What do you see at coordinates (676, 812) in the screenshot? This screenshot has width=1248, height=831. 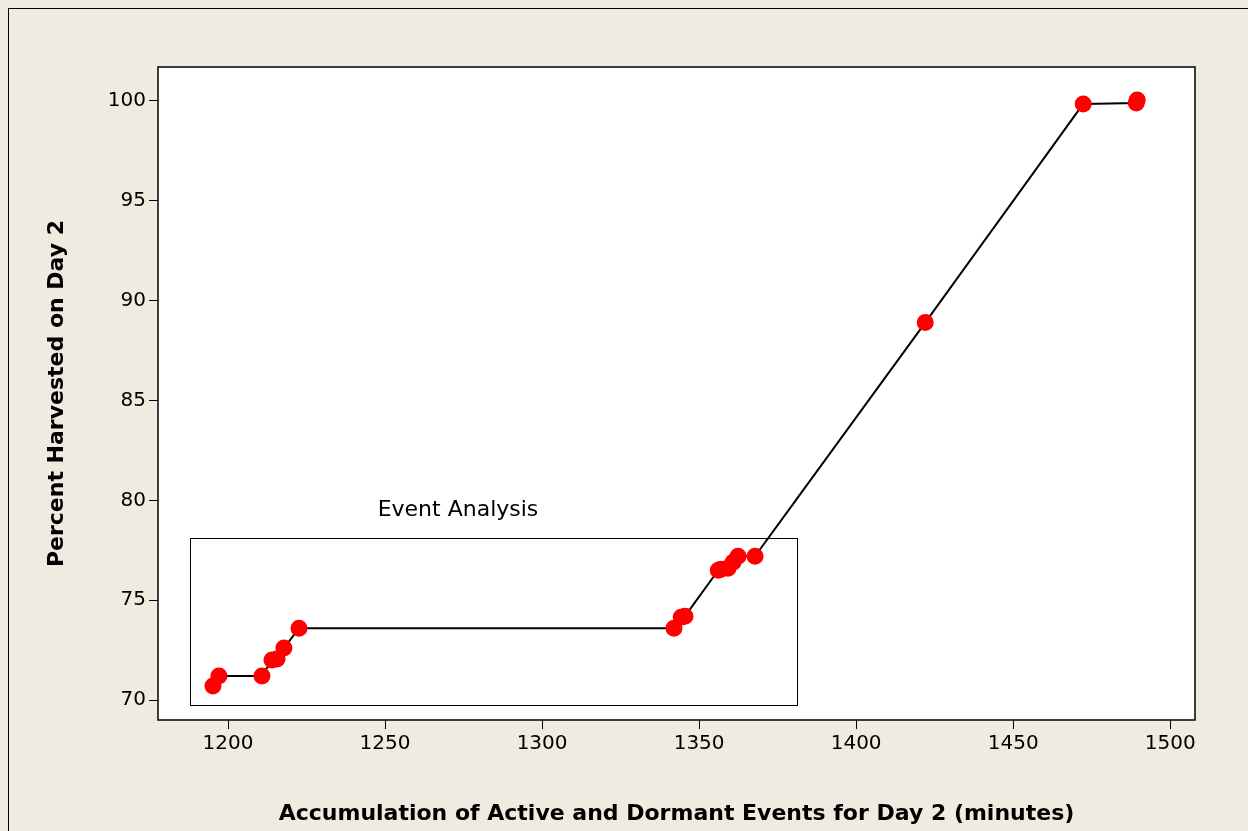 I see `x-axis-title: Accumulation of Active and Dormant Events for Day 2 (minutes)` at bounding box center [676, 812].